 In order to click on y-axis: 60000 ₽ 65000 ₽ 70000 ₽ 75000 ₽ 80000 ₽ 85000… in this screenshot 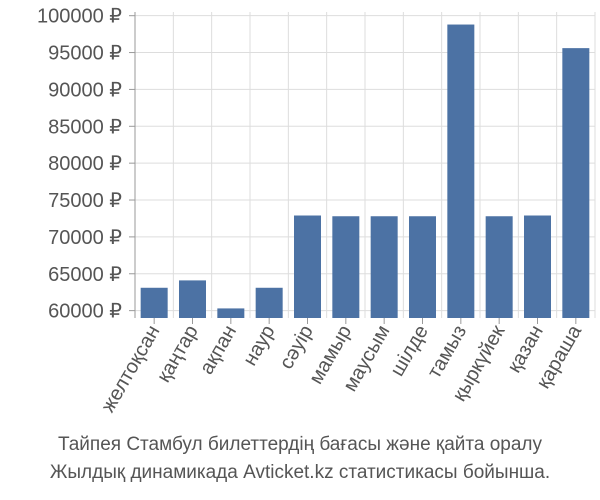, I will do `click(86, 164)`.